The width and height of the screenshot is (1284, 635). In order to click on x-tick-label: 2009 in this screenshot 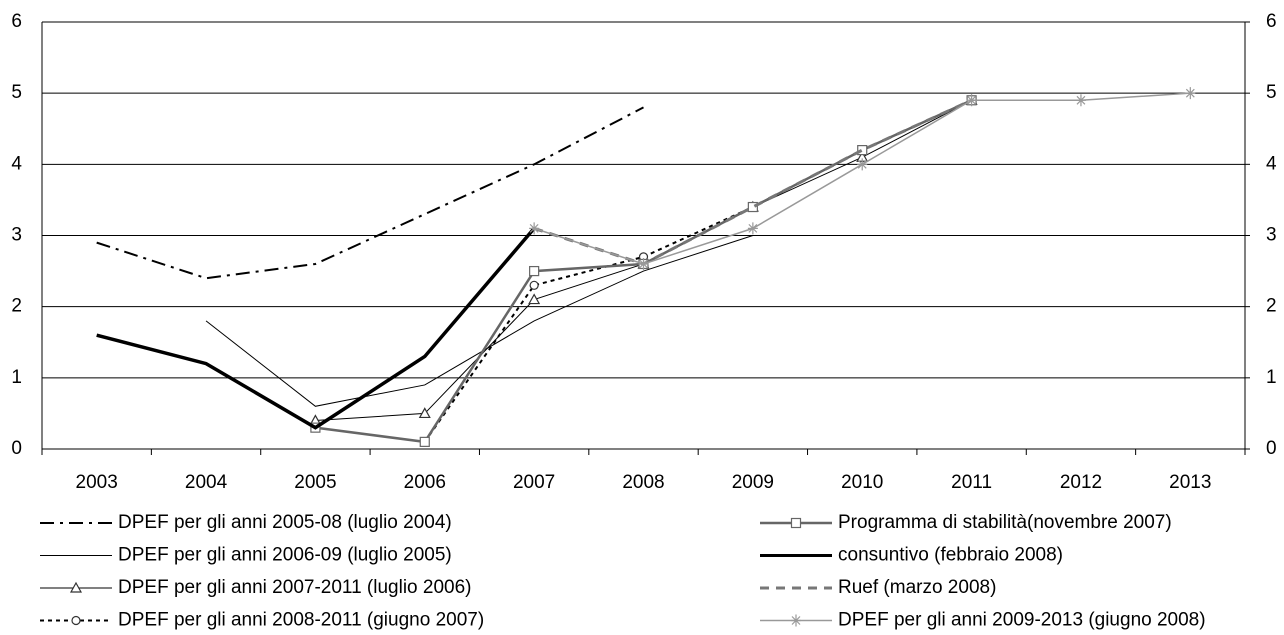, I will do `click(753, 482)`.